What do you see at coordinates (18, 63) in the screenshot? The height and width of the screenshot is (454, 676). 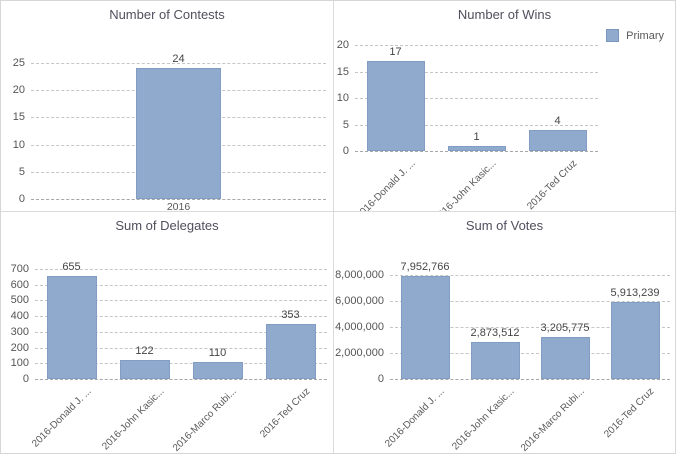 I see `y-axis-tick-label: 25` at bounding box center [18, 63].